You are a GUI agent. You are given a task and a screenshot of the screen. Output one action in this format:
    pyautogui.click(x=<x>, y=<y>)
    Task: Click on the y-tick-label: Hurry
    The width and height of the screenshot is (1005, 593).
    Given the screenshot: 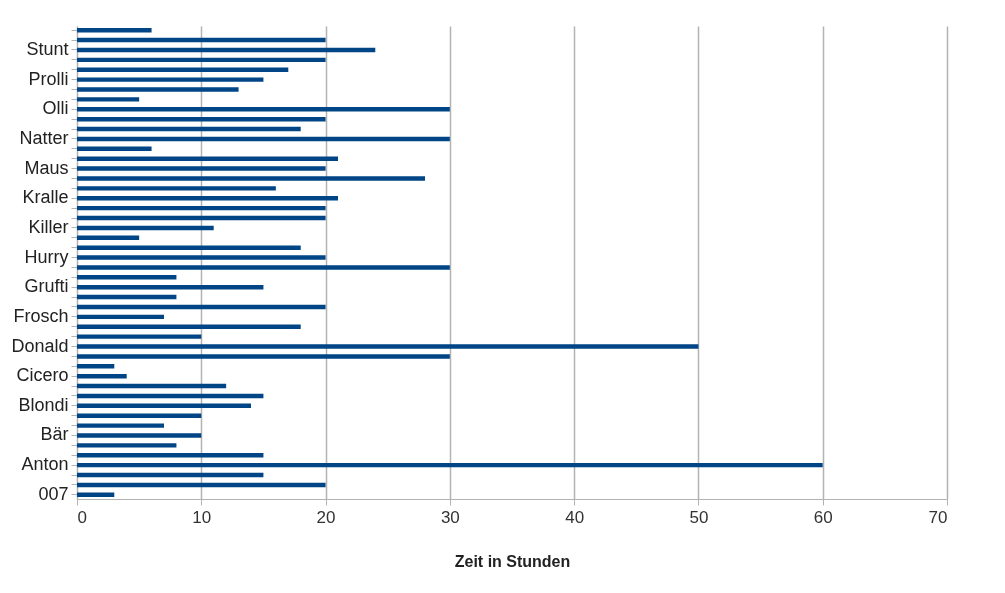 What is the action you would take?
    pyautogui.click(x=46, y=256)
    